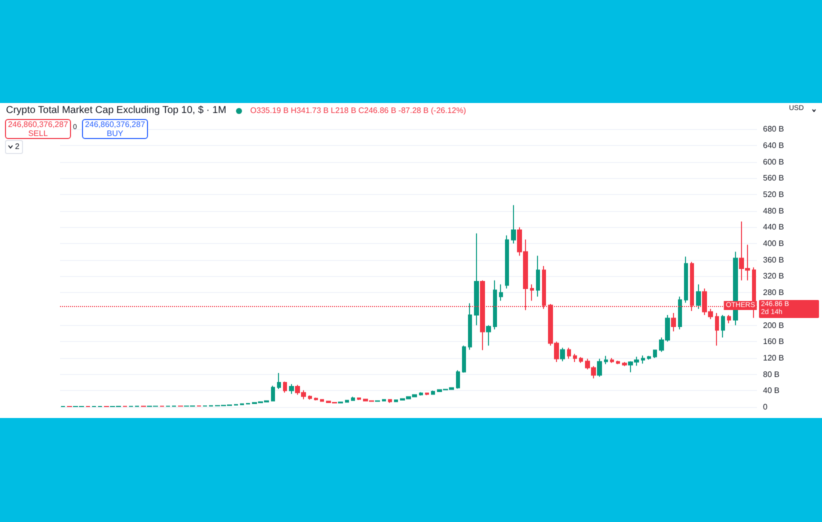 The height and width of the screenshot is (522, 822). What do you see at coordinates (773, 259) in the screenshot?
I see `y-tick-label: 360 B` at bounding box center [773, 259].